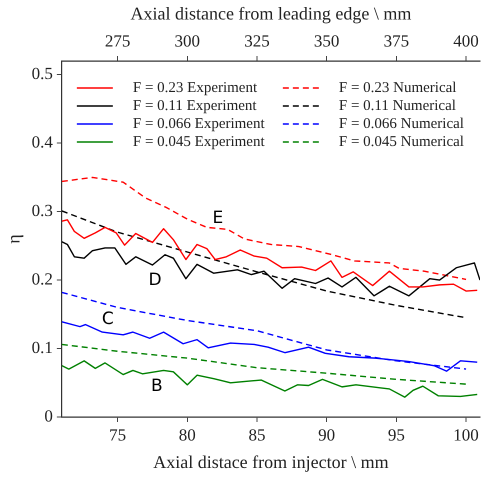 The image size is (486, 478). Describe the element at coordinates (195, 106) in the screenshot. I see `legend-label: F = 0.11 Experiment` at that location.